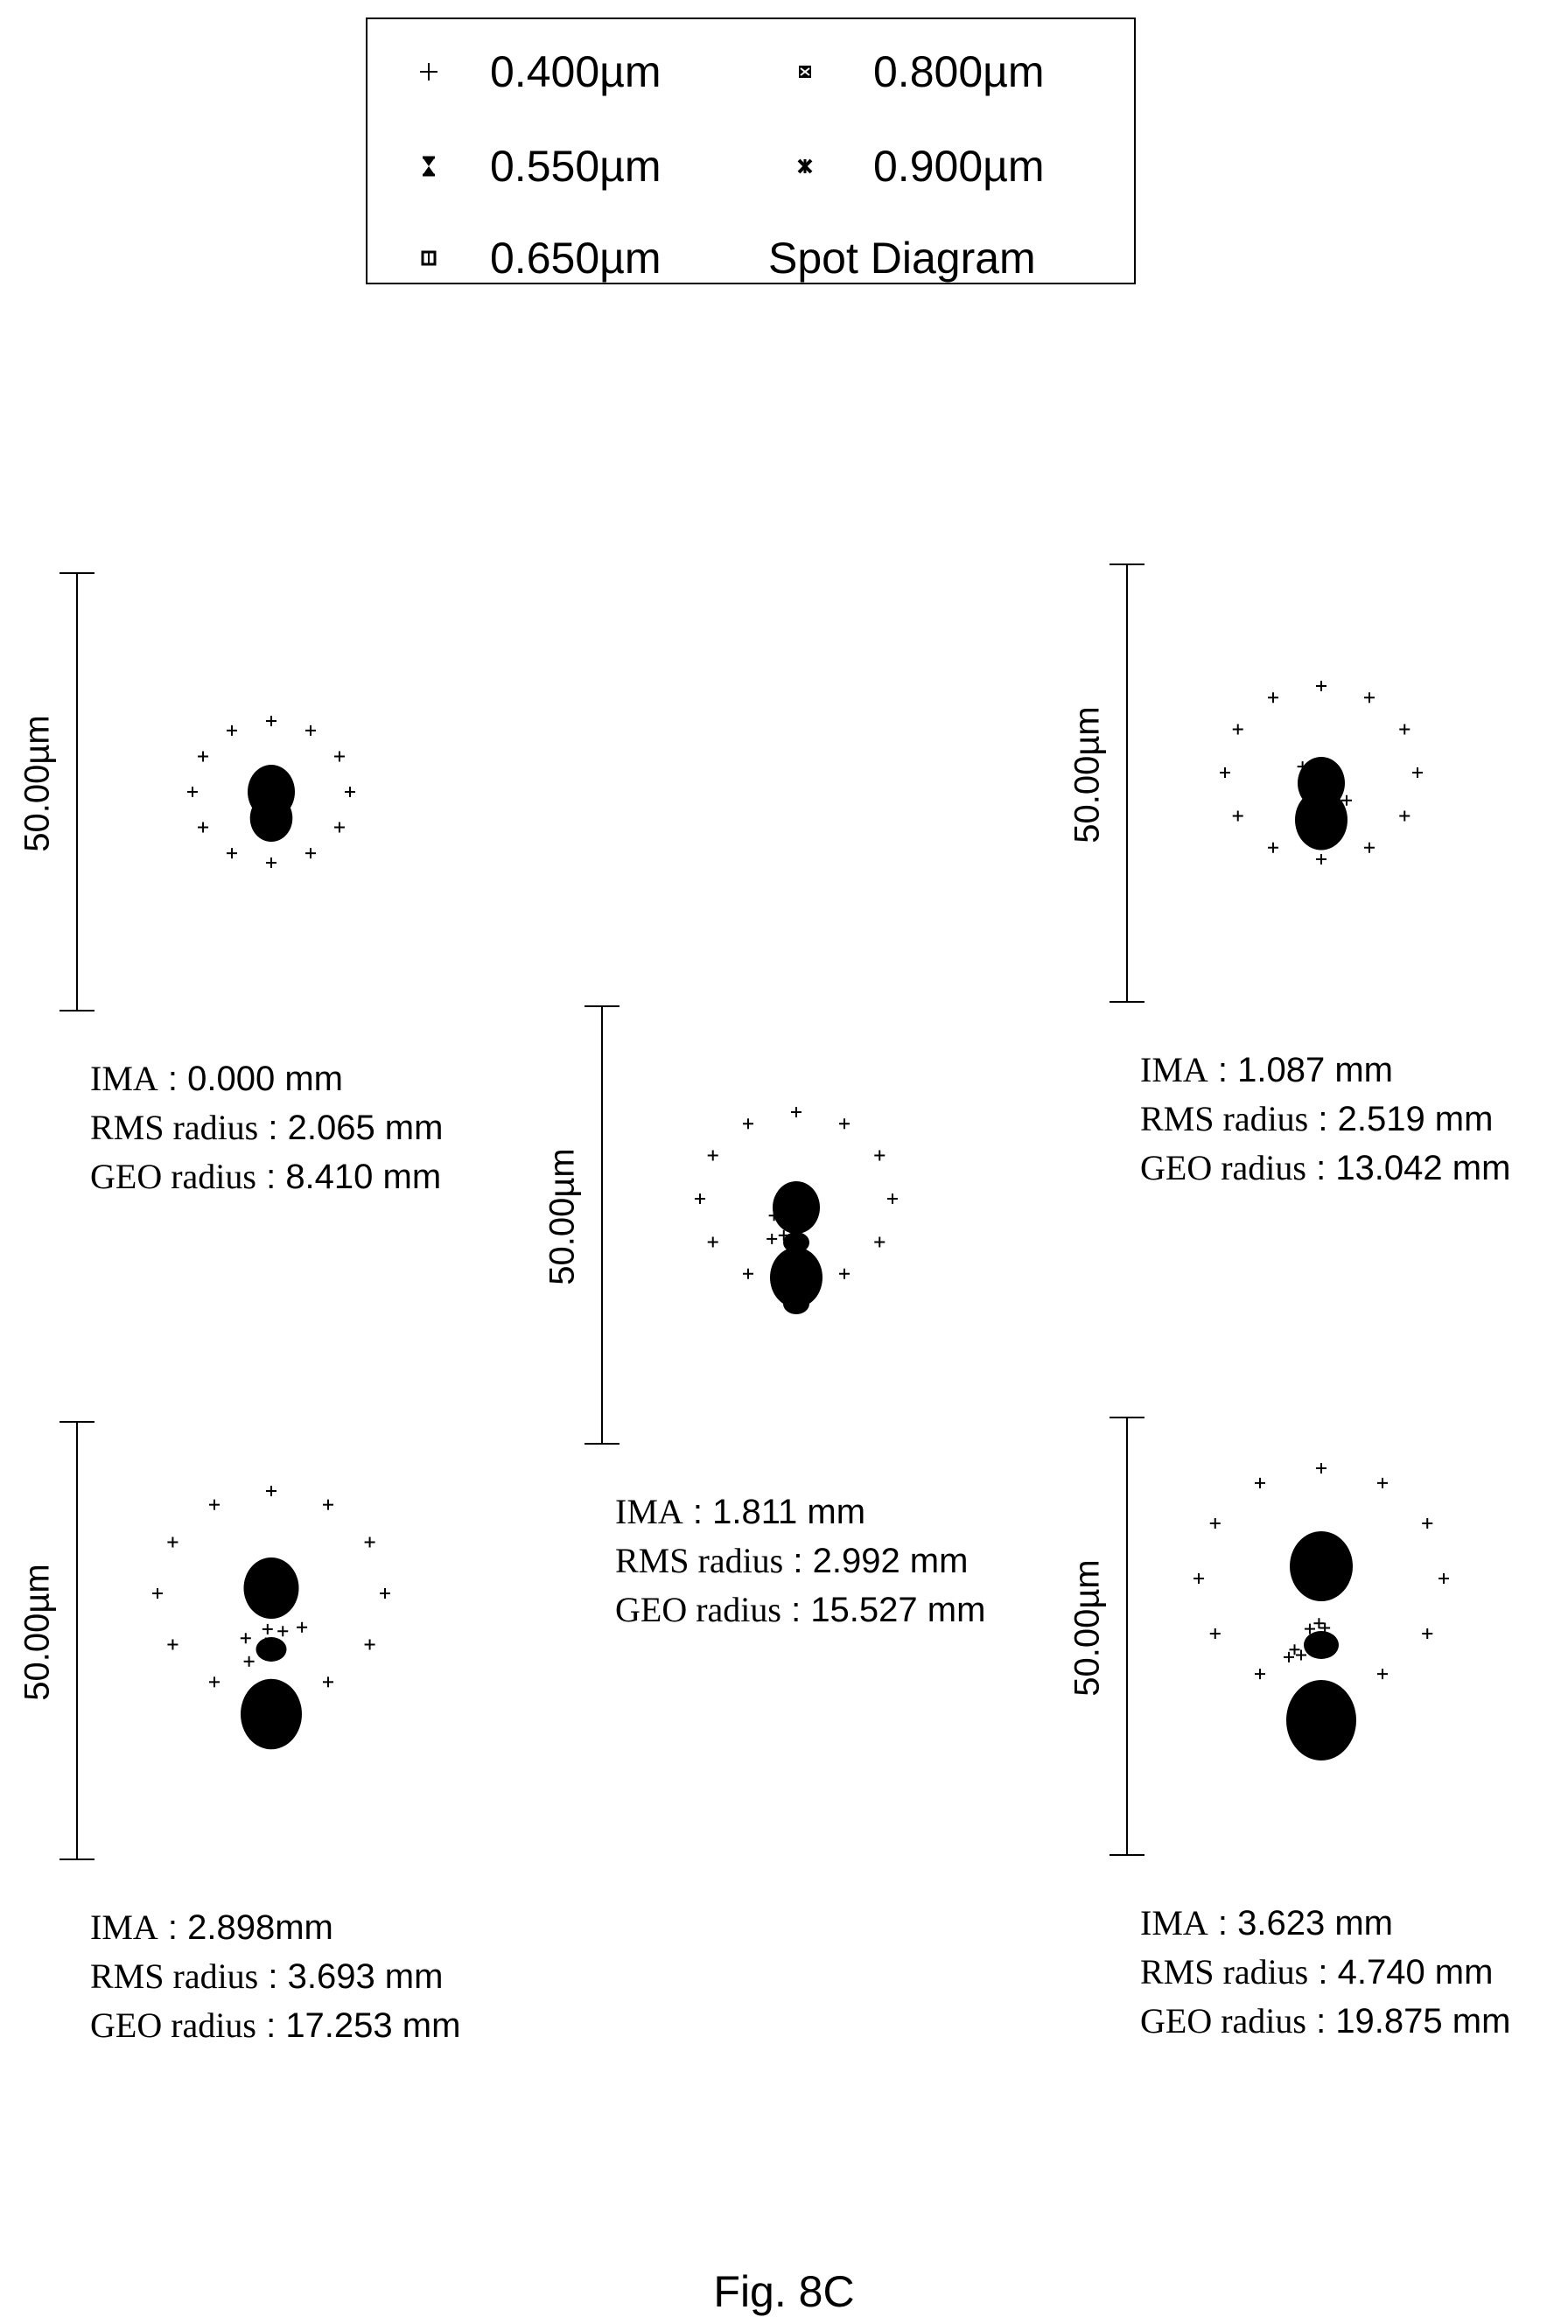  What do you see at coordinates (1415, 1119) in the screenshot?
I see `rms-value: 2.519 mm` at bounding box center [1415, 1119].